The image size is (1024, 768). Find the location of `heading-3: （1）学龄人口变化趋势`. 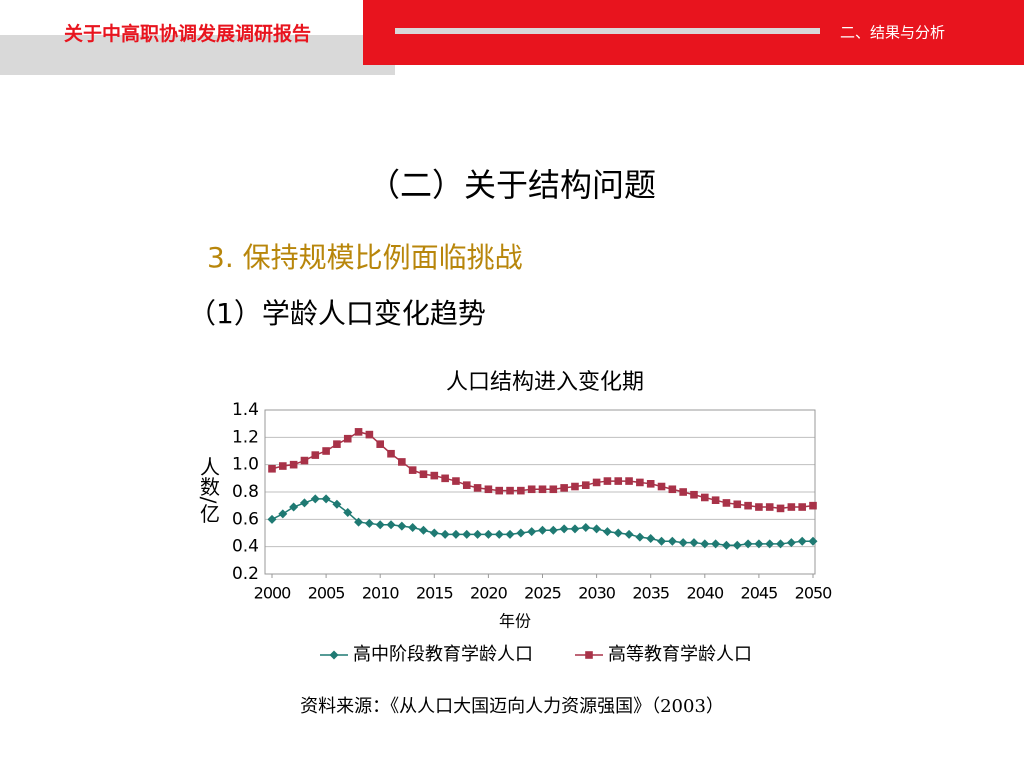

heading-3: （1）学龄人口变化趋势 is located at coordinates (337, 313).